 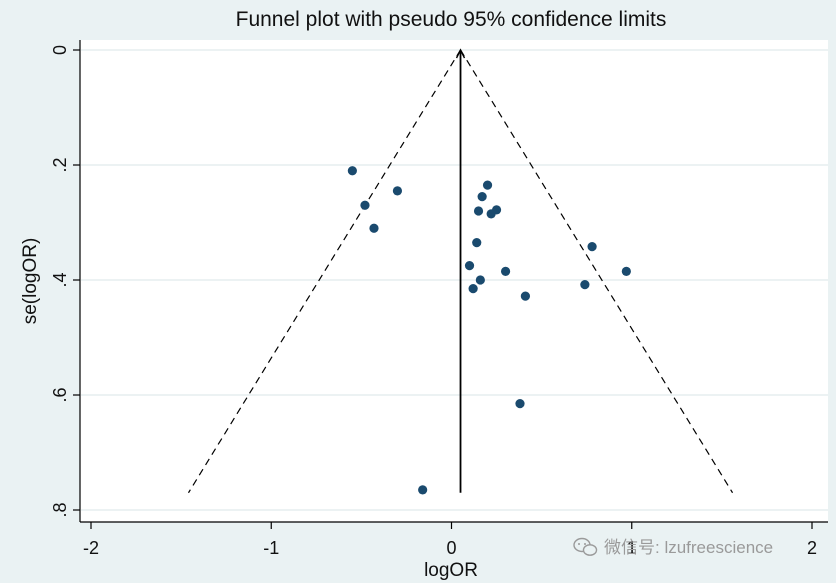 What do you see at coordinates (271, 548) in the screenshot?
I see `x-tick-label-1: -1` at bounding box center [271, 548].